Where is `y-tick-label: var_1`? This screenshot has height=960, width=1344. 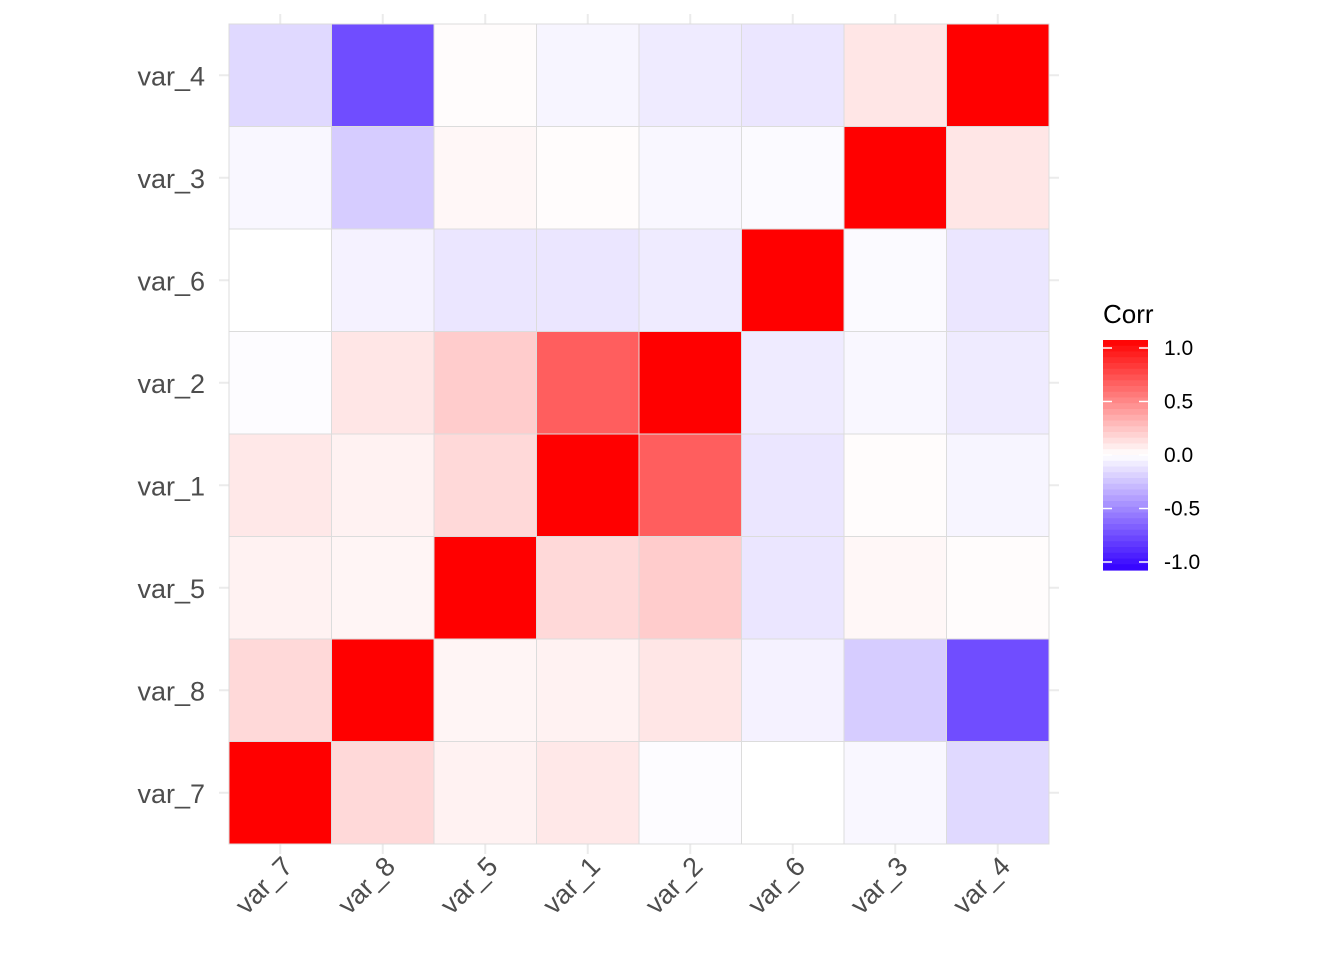 y-tick-label: var_1 is located at coordinates (171, 486).